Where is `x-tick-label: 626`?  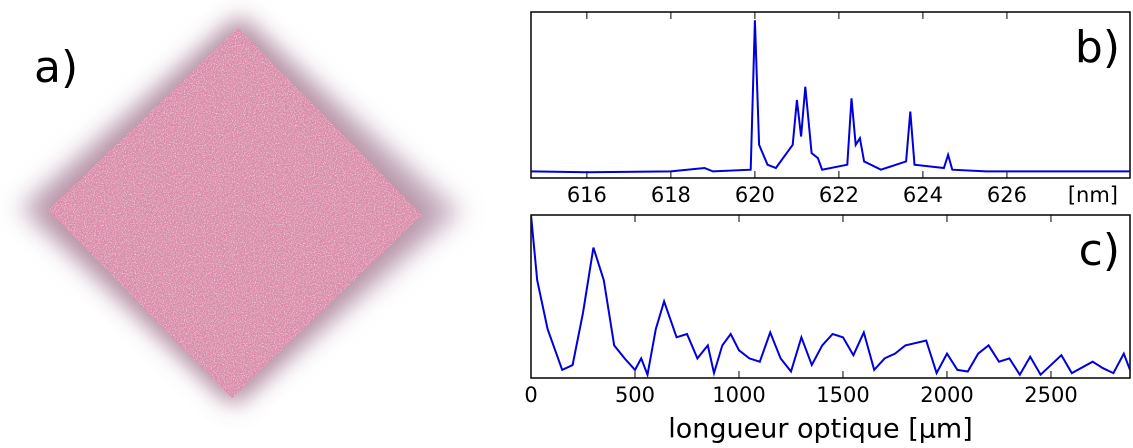
x-tick-label: 626 is located at coordinates (1007, 195).